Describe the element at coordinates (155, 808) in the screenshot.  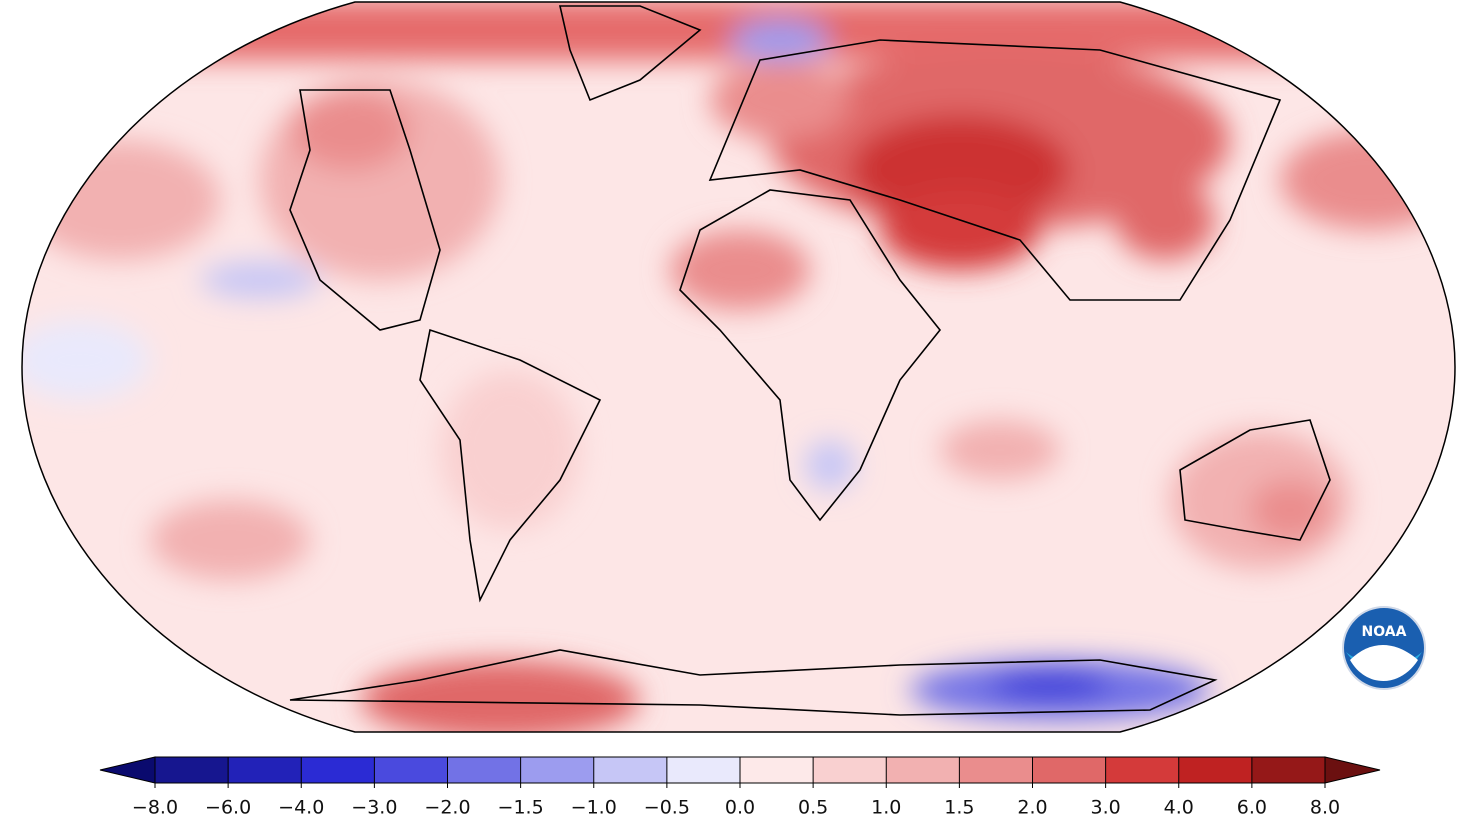
I see `tick-label: −8.0` at that location.